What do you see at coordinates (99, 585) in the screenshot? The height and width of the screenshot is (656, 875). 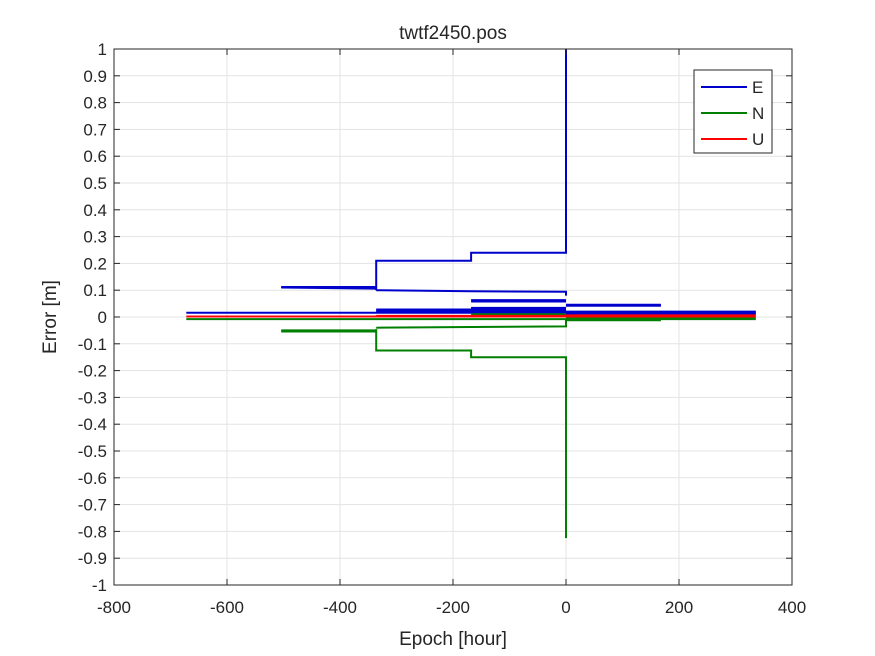 I see `y-tick-label: -1` at bounding box center [99, 585].